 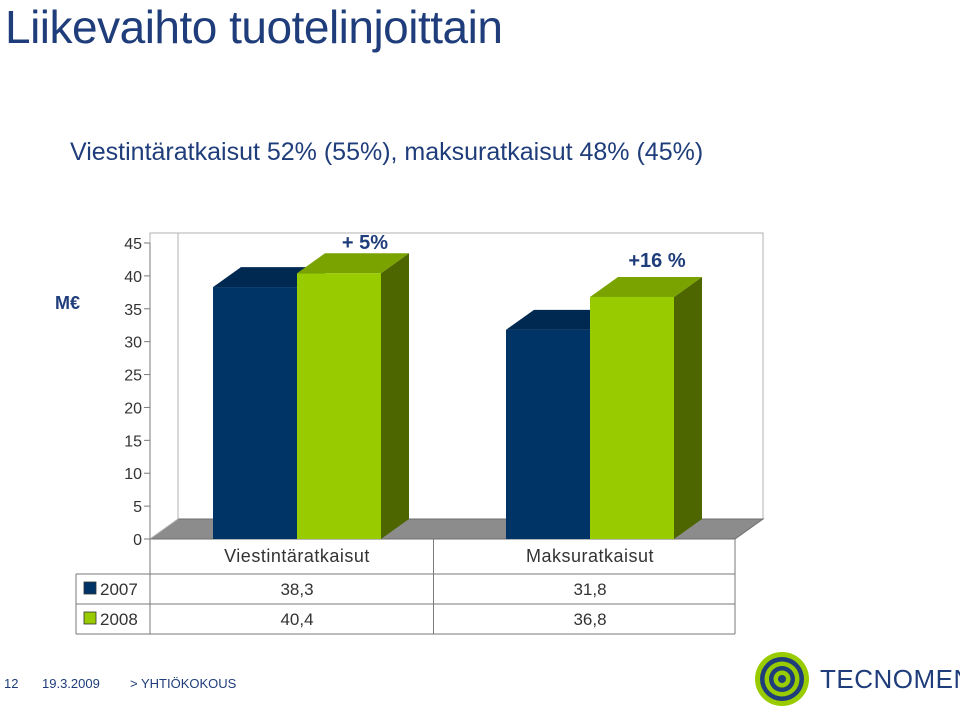 What do you see at coordinates (164, 386) in the screenshot?
I see `side-wall` at bounding box center [164, 386].